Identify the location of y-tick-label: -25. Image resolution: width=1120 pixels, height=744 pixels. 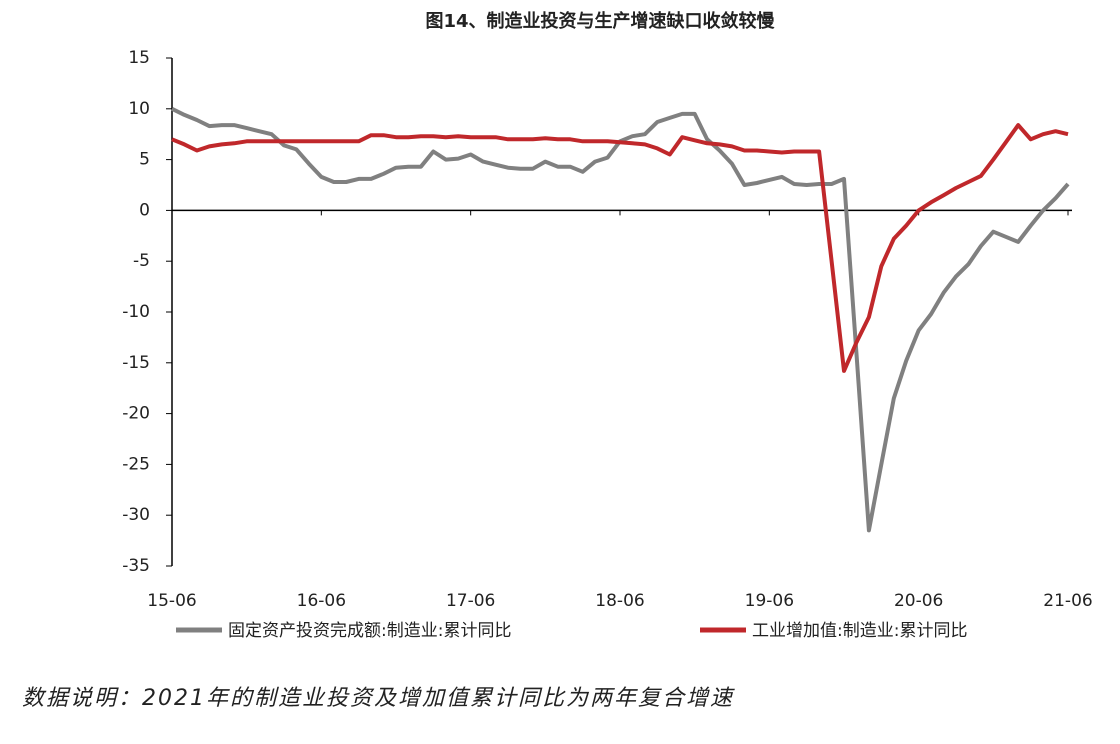
(136, 464).